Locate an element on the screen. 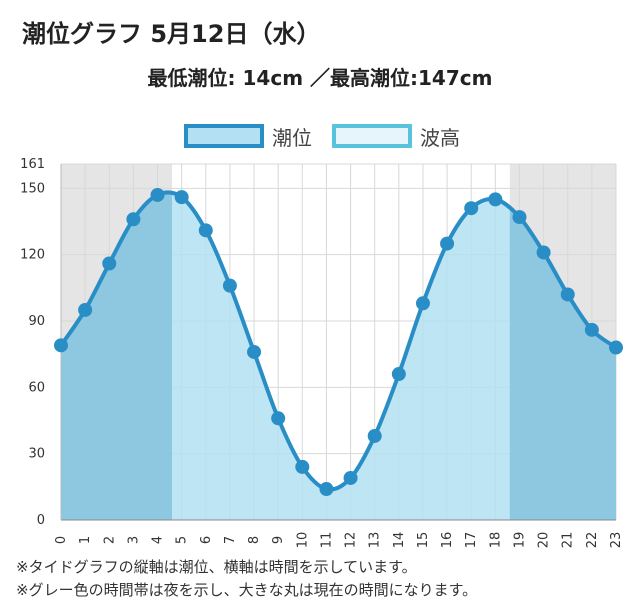  x-tick-label-15: 15 is located at coordinates (423, 540).